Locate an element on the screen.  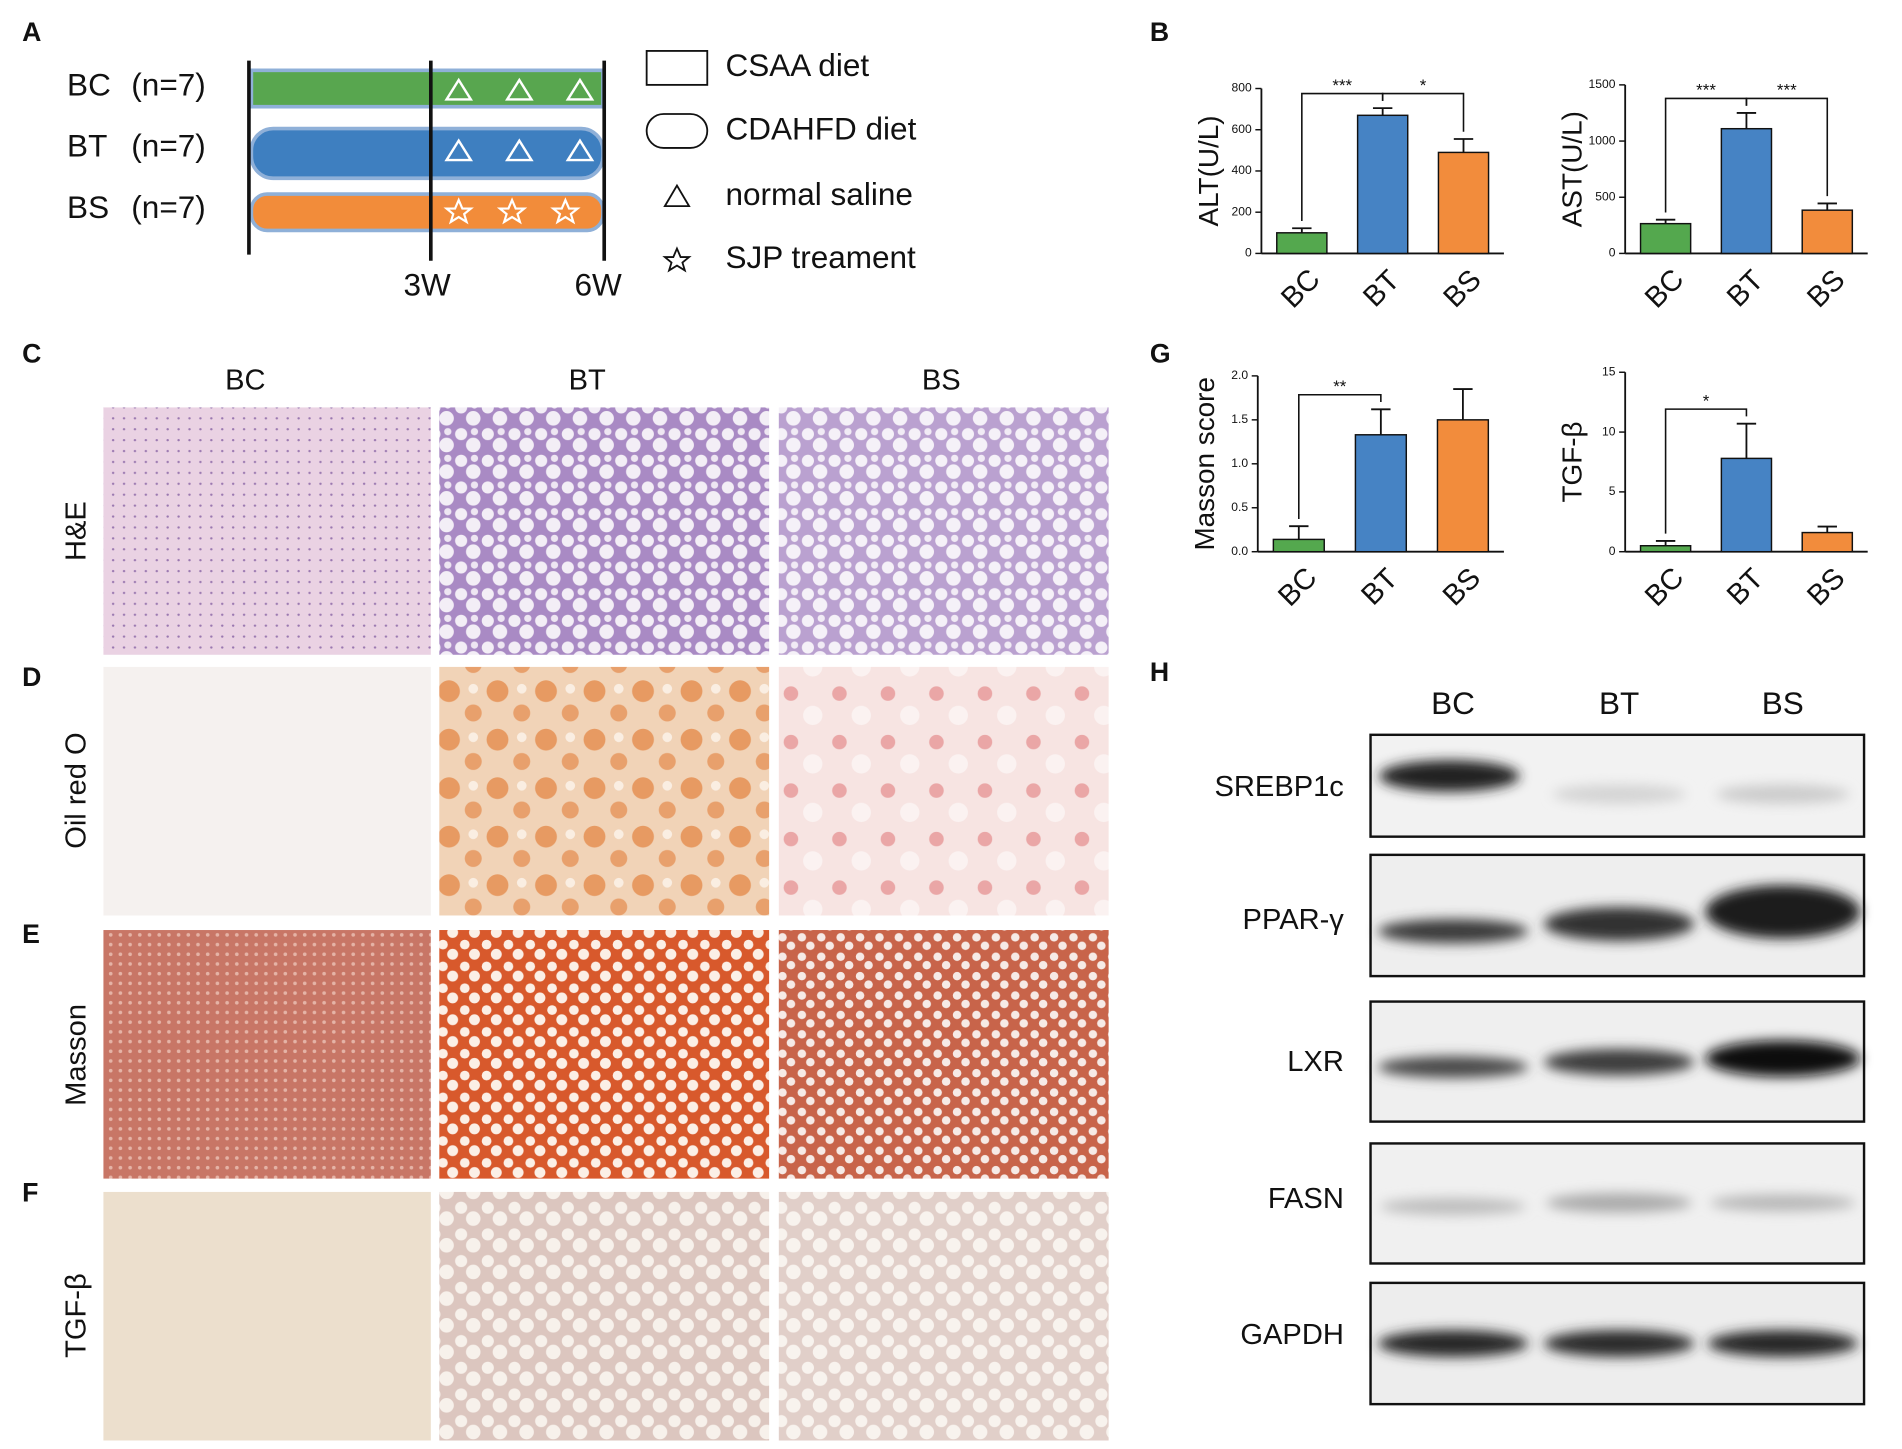
y-tick-label: 2.0 is located at coordinates (1239, 375).